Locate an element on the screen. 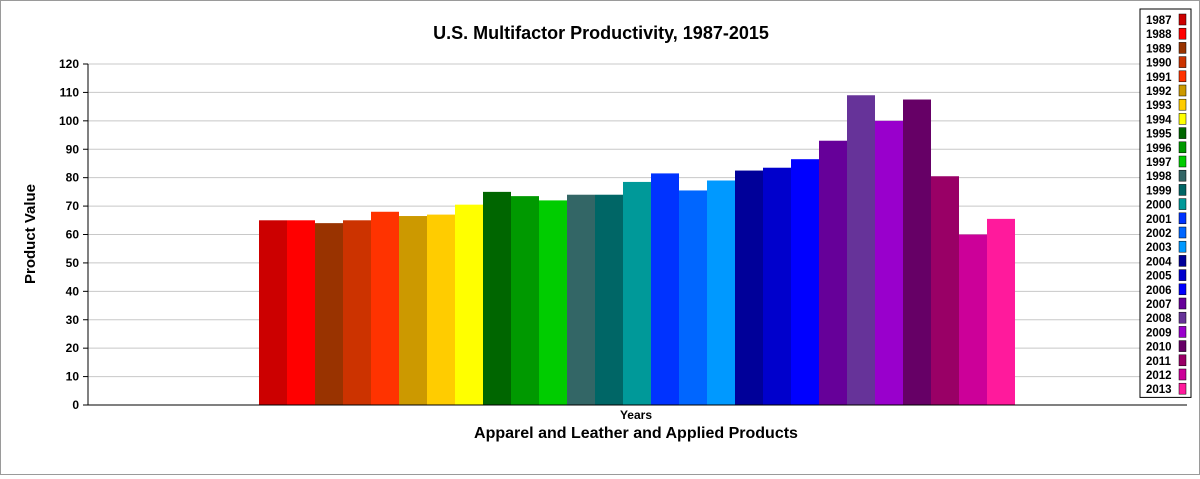 This screenshot has width=1200, height=479. bar-2009 is located at coordinates (889, 262).